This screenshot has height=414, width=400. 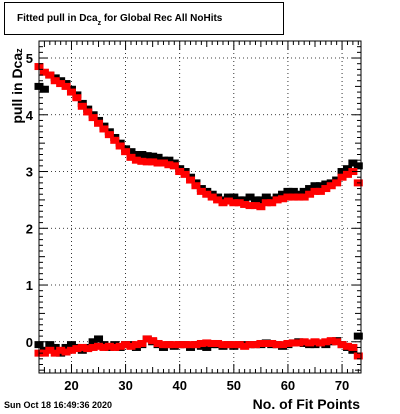 What do you see at coordinates (29, 285) in the screenshot?
I see `y-tick-label: 1` at bounding box center [29, 285].